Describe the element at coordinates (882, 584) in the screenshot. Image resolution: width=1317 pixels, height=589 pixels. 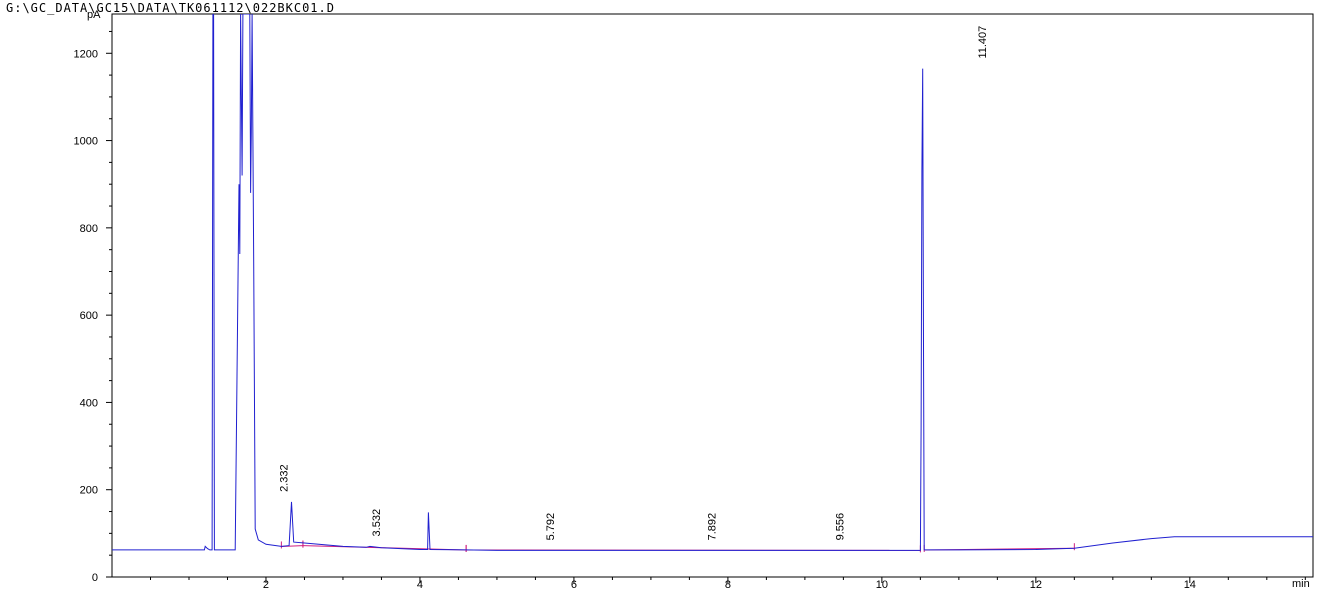
I see `x-tick-label: 10` at that location.